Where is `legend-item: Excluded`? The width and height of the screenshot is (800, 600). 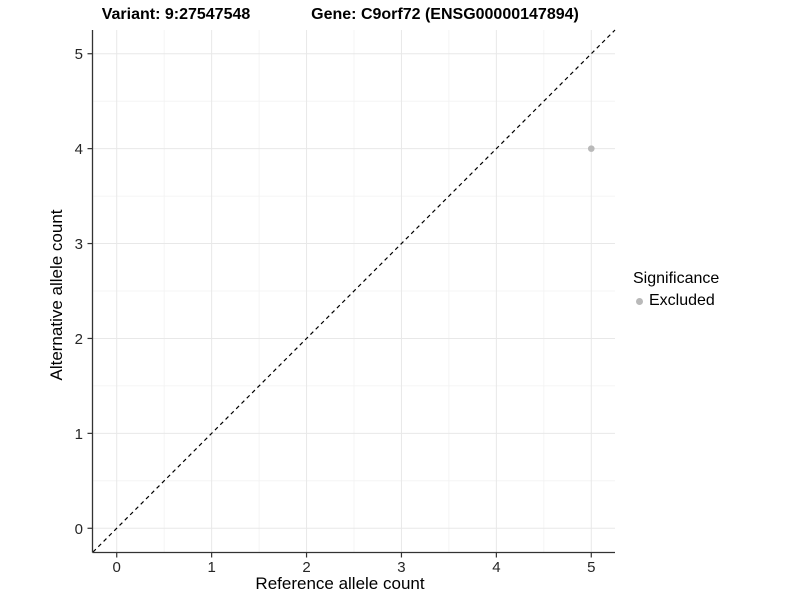
legend-item: Excluded is located at coordinates (676, 301).